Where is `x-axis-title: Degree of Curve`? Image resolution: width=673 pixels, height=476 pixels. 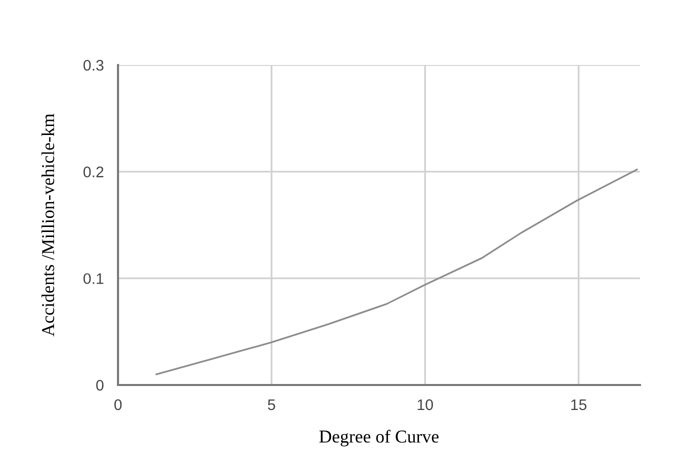
x-axis-title: Degree of Curve is located at coordinates (379, 438).